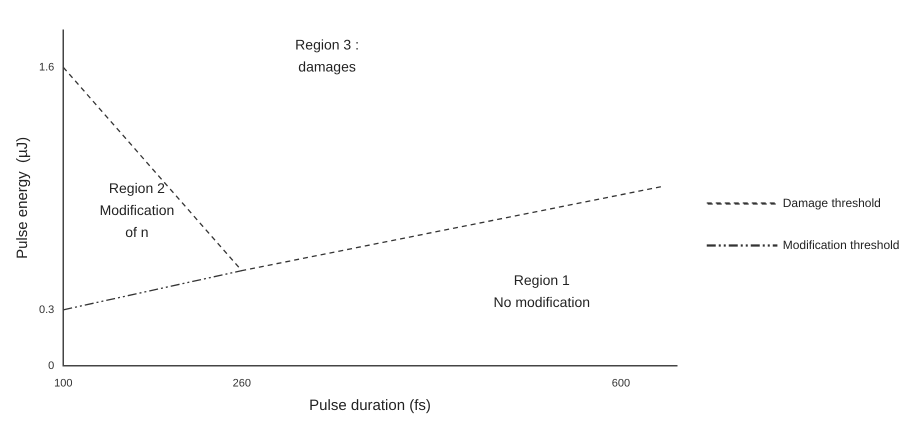 Image resolution: width=909 pixels, height=429 pixels. I want to click on annotation: Region 2 Modification of n, so click(137, 210).